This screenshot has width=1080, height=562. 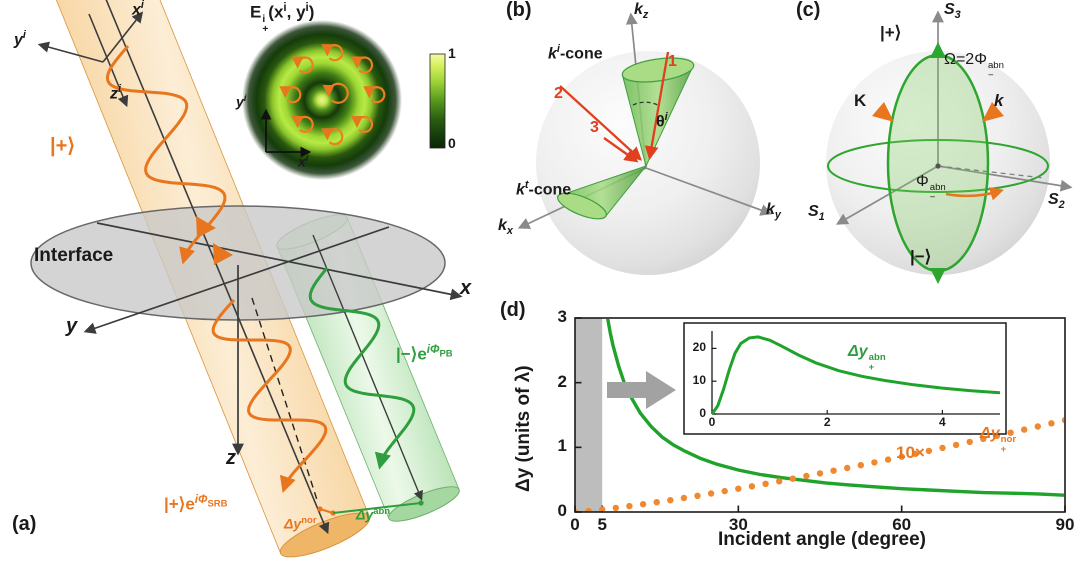 What do you see at coordinates (938, 50) in the screenshot?
I see `plus-pole-marker` at bounding box center [938, 50].